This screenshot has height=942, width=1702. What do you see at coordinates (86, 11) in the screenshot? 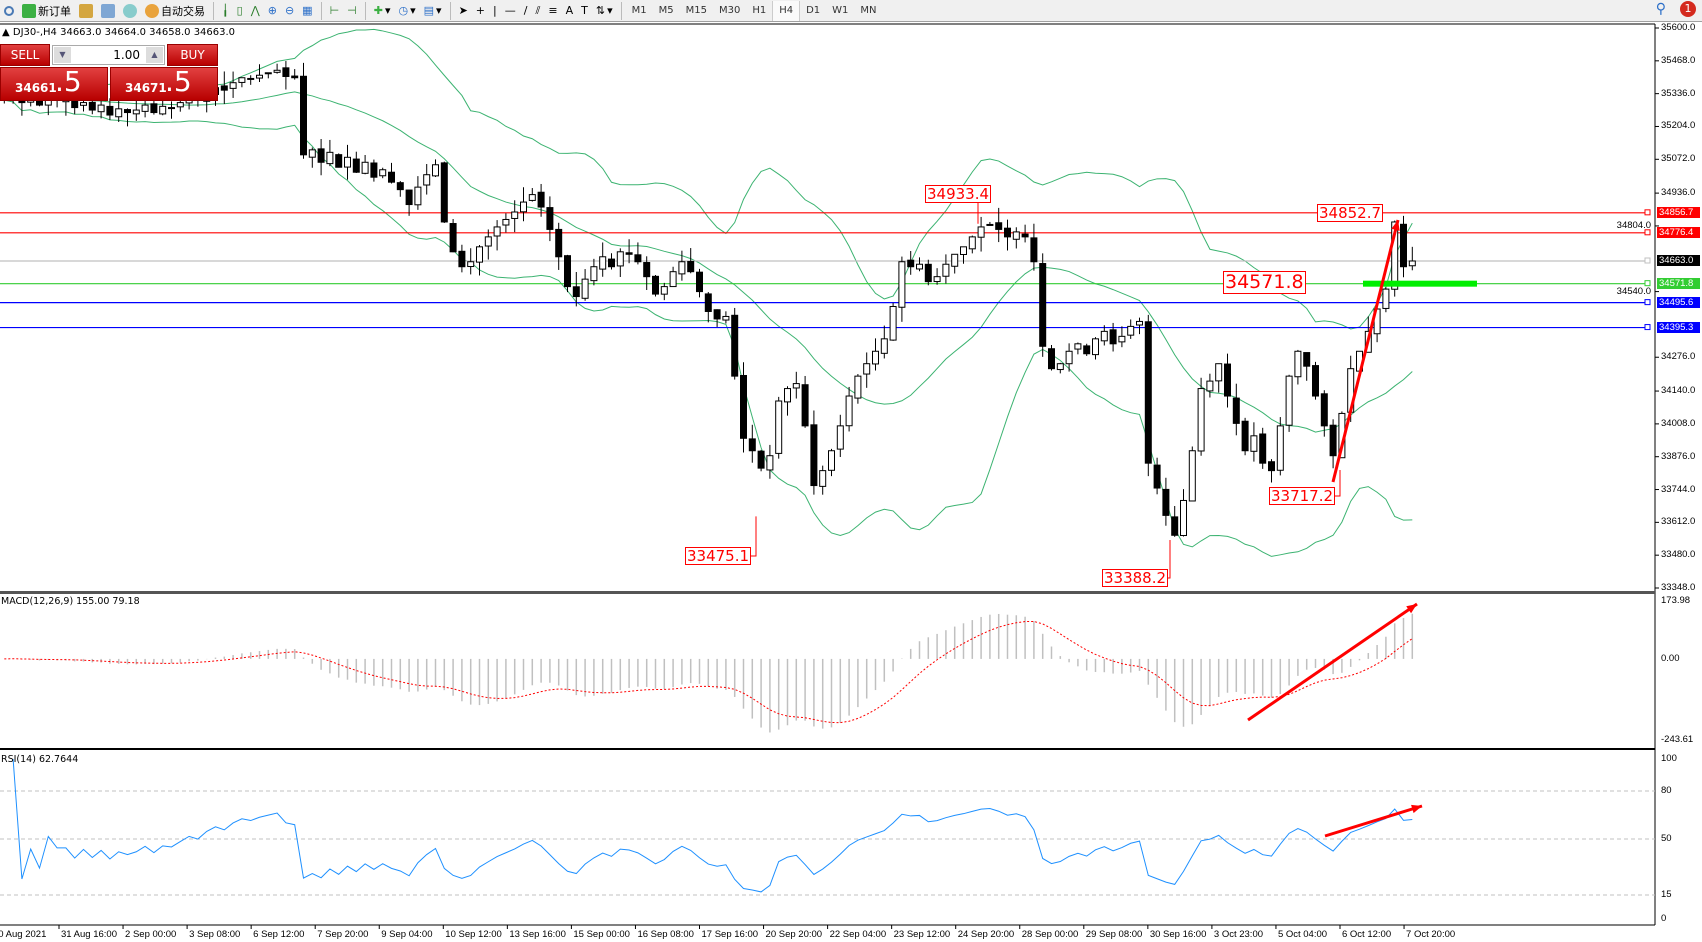
I see `history-button` at bounding box center [86, 11].